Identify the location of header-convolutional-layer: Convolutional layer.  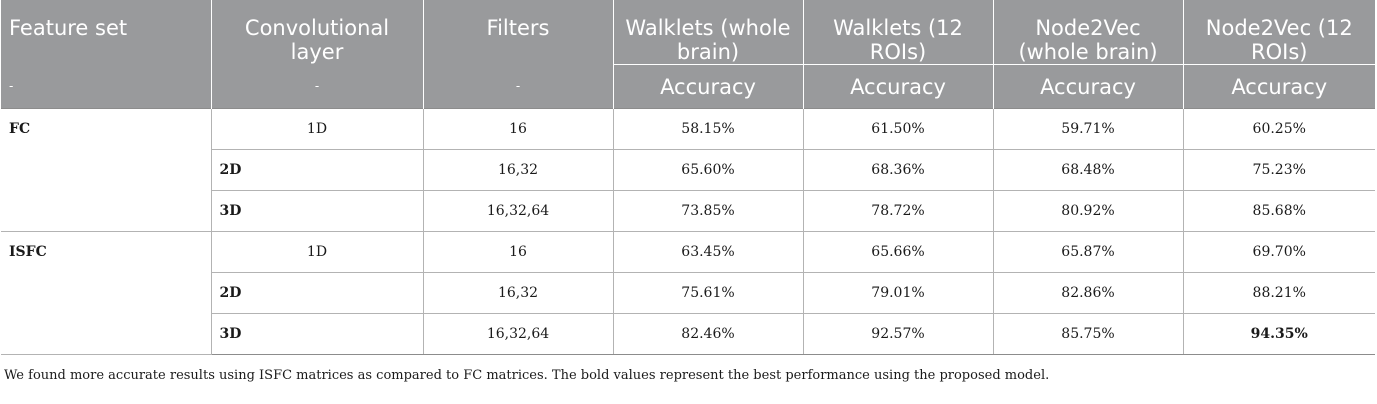
(317, 32).